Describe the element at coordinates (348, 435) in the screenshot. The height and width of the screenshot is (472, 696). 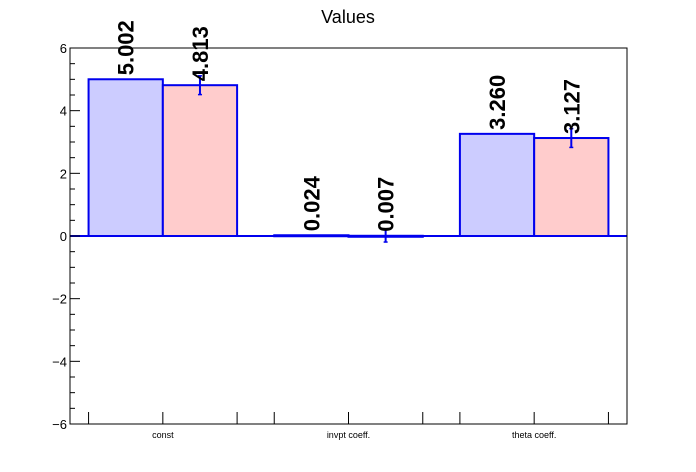
I see `x-category-label: invpt coeff.` at that location.